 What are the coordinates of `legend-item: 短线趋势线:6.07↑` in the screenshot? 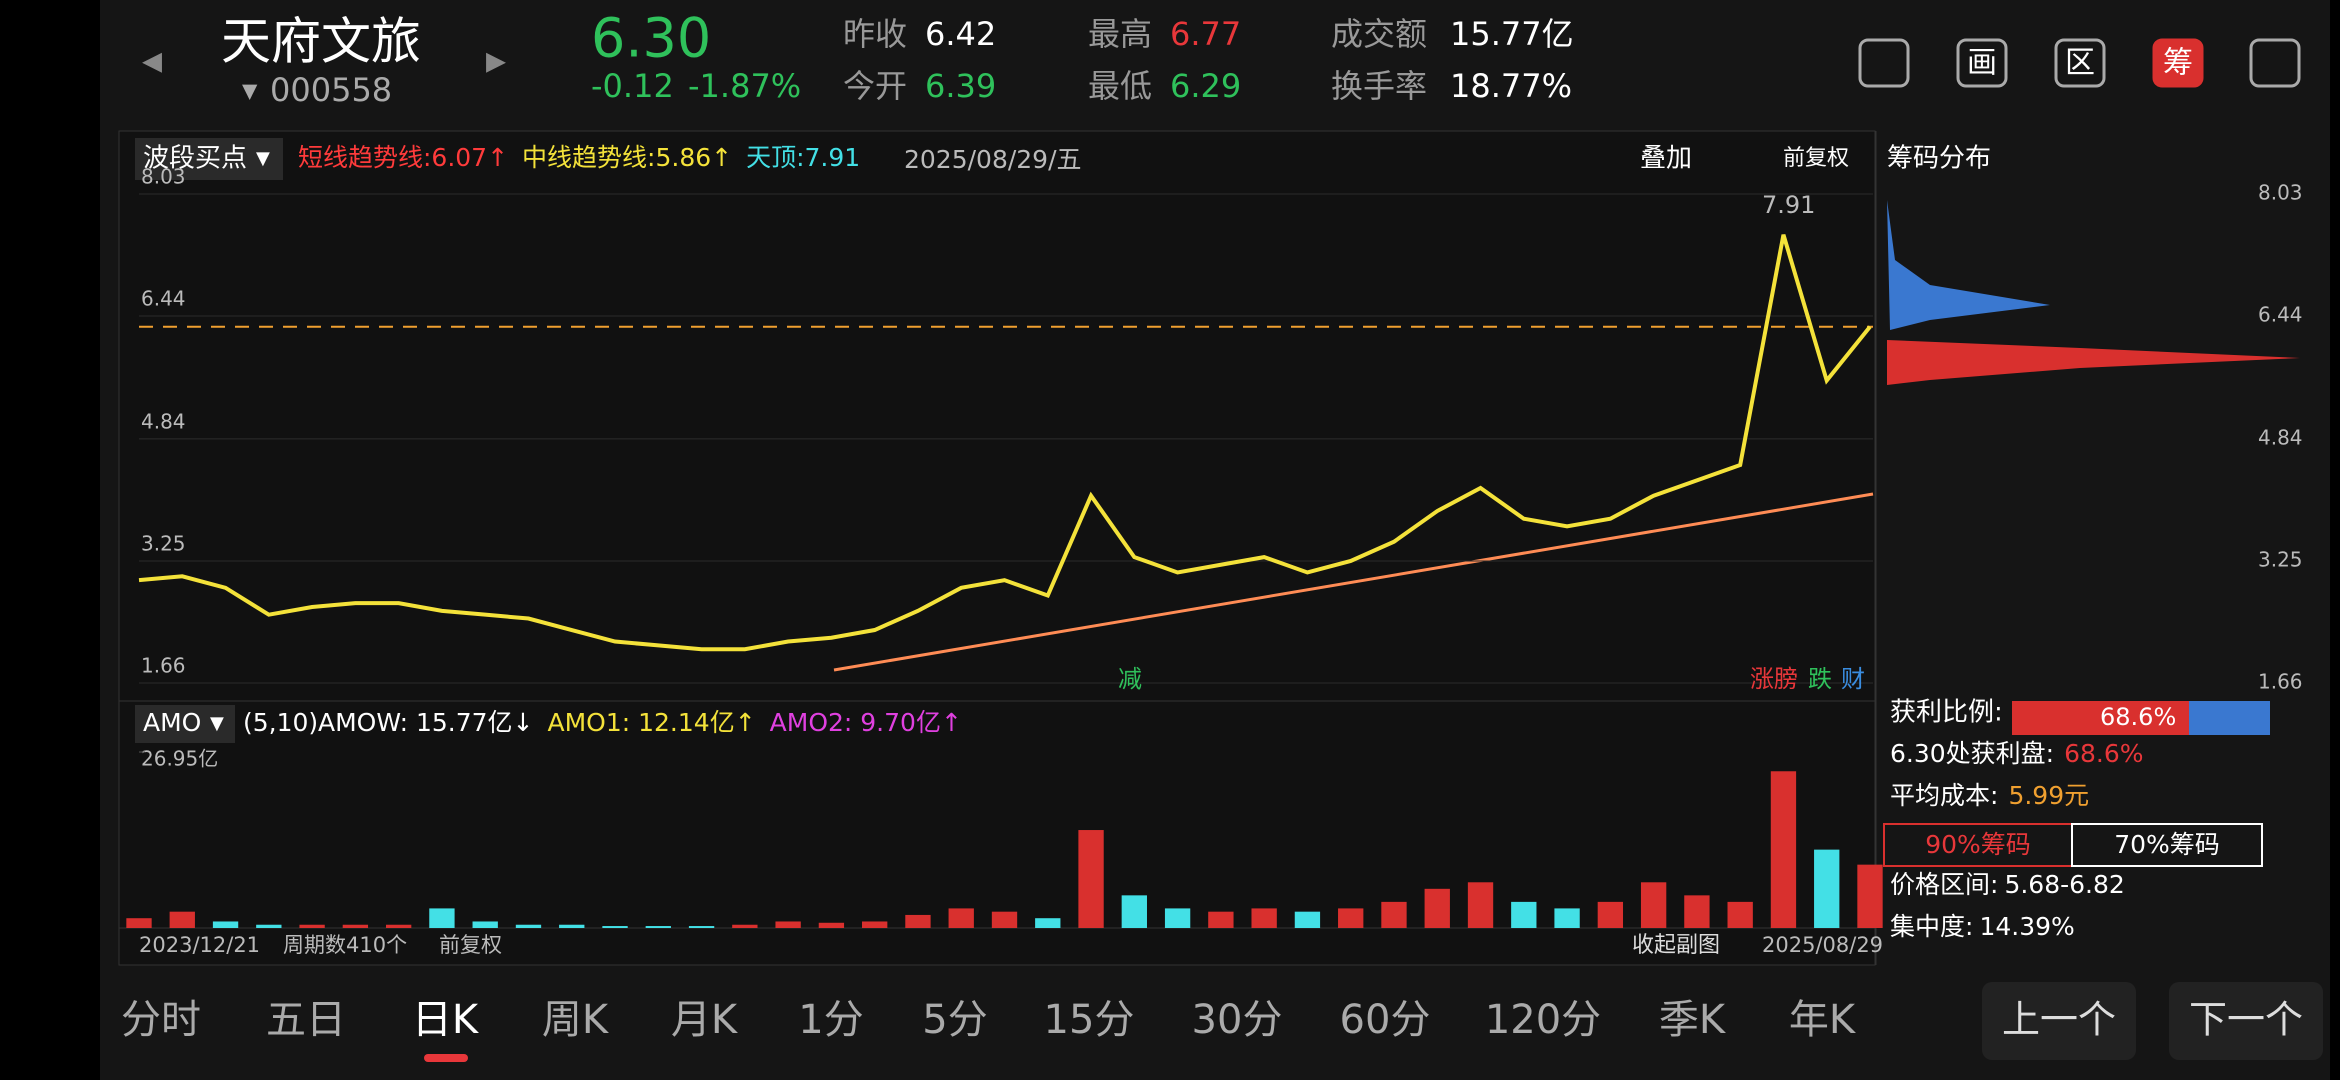 It's located at (403, 157).